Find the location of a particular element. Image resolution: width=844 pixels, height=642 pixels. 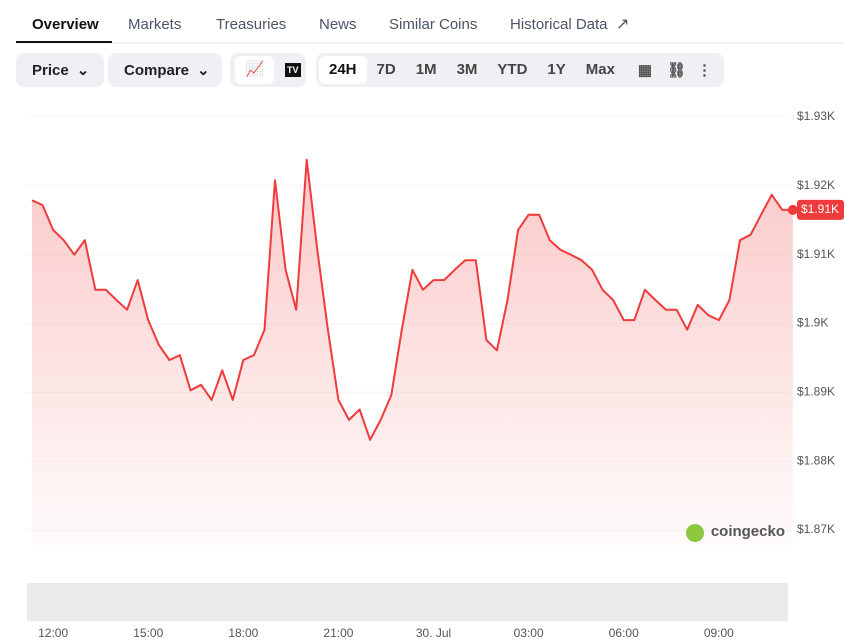

watermark-logo is located at coordinates (695, 533).